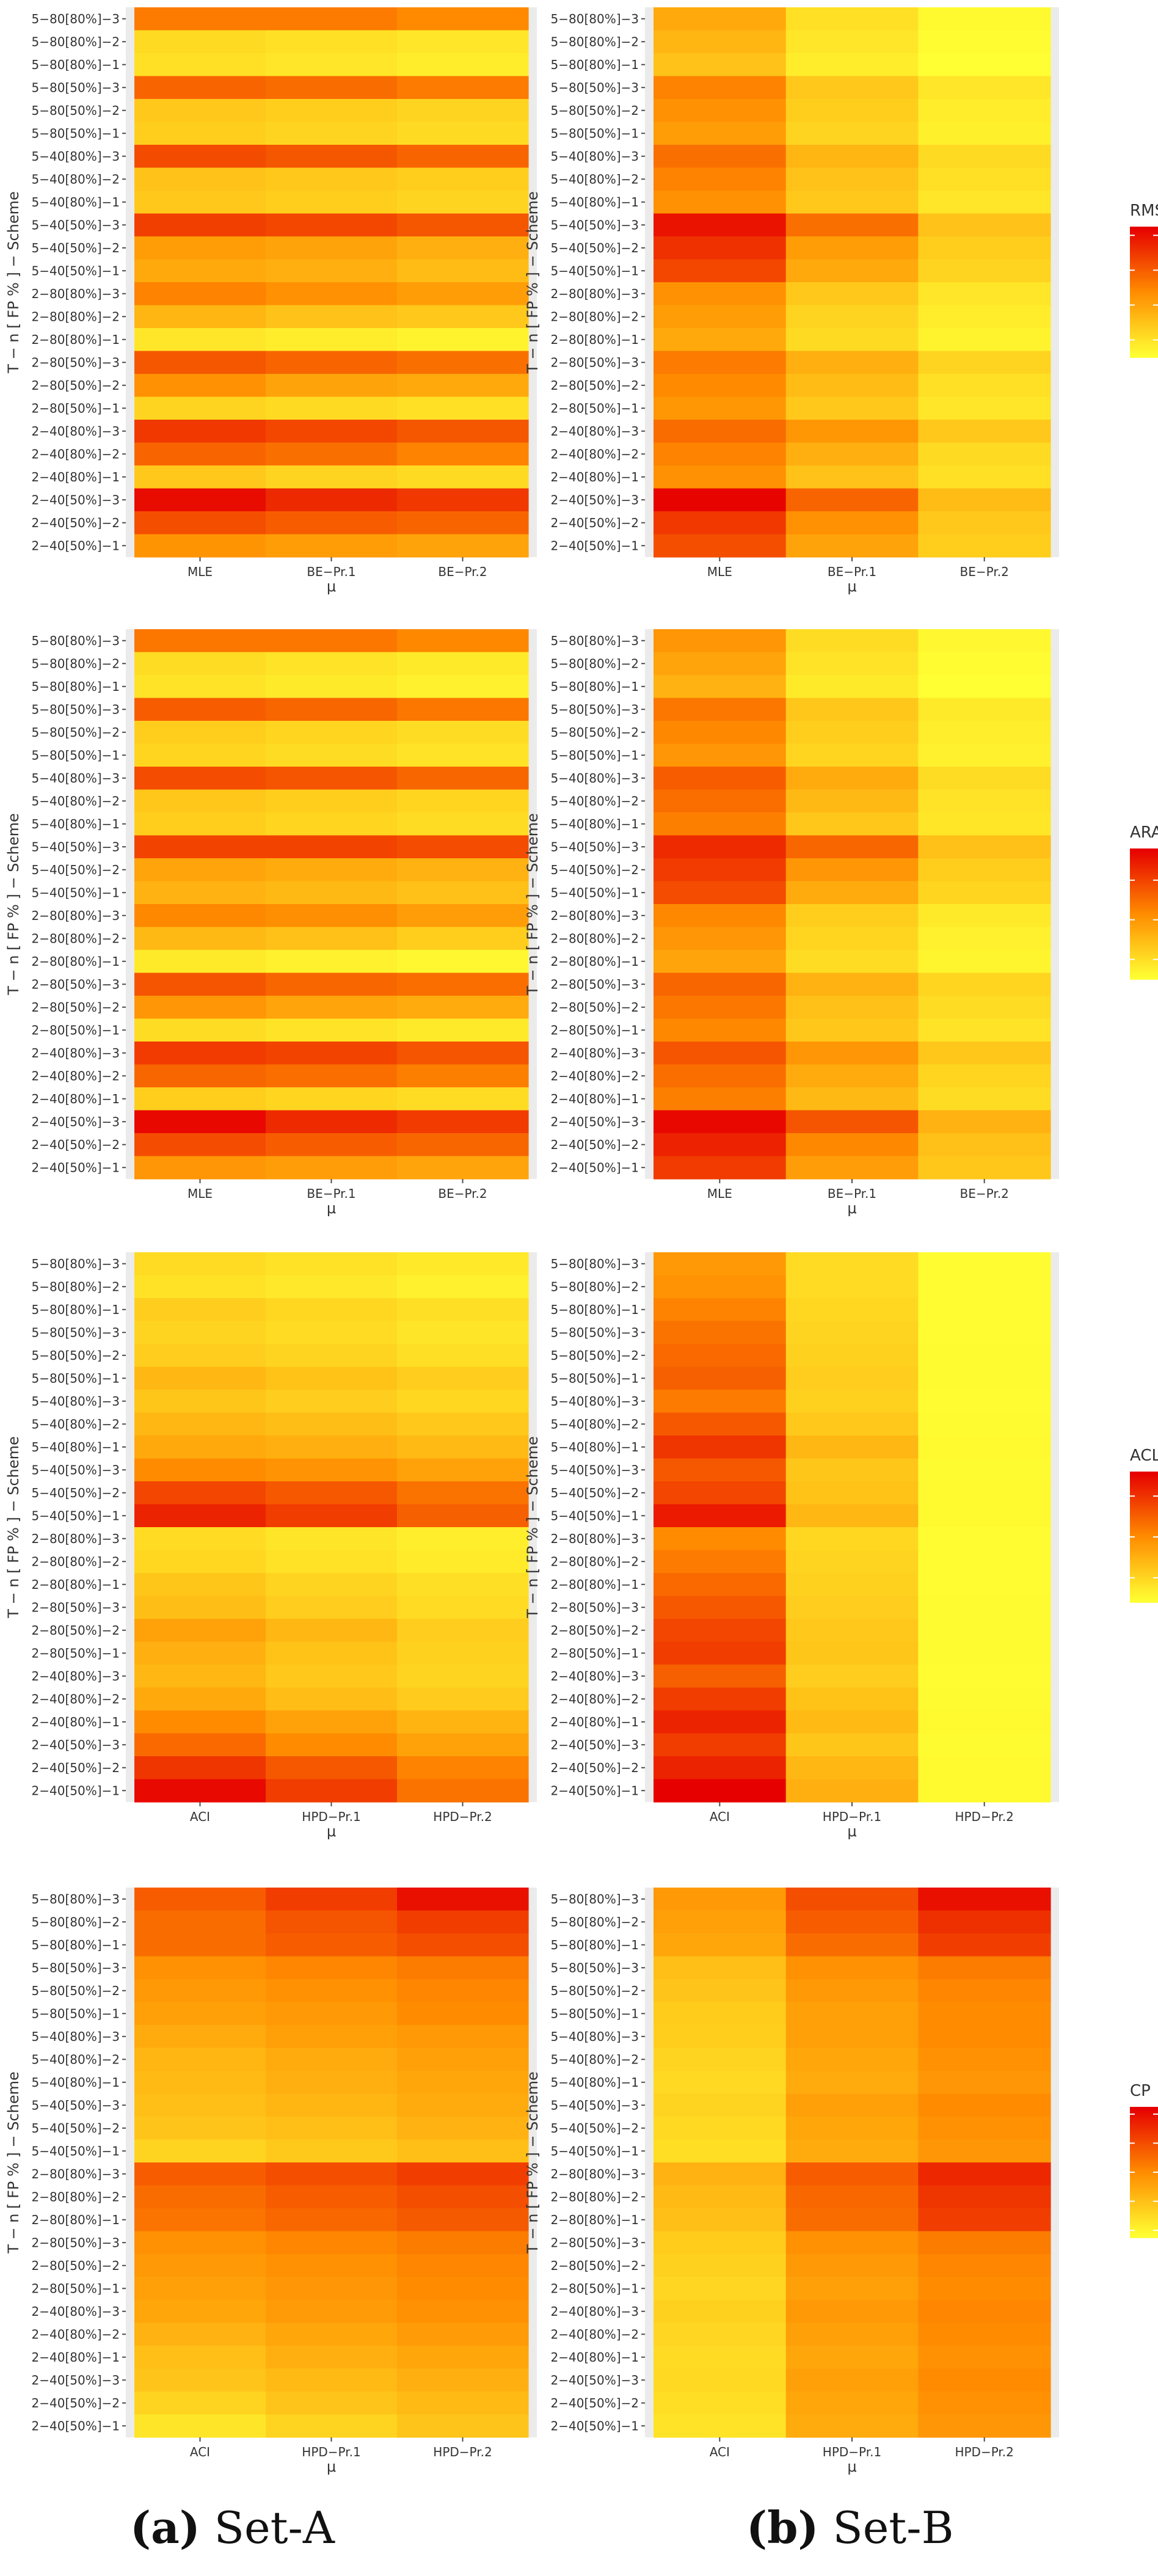  I want to click on y-tick-label: 2−40[80%]−3, so click(76, 1053).